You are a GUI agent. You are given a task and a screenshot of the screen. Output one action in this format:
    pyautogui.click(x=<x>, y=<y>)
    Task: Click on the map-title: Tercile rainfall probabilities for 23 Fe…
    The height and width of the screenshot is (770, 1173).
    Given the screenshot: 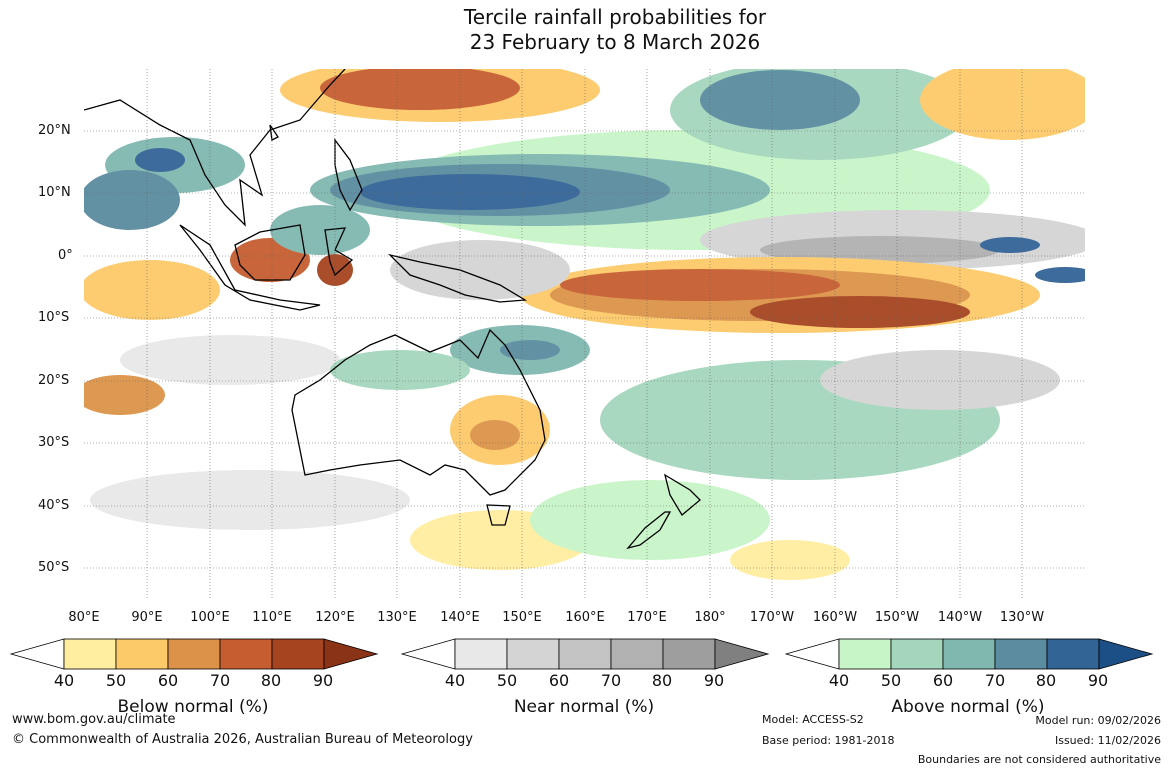 What is the action you would take?
    pyautogui.click(x=586, y=30)
    